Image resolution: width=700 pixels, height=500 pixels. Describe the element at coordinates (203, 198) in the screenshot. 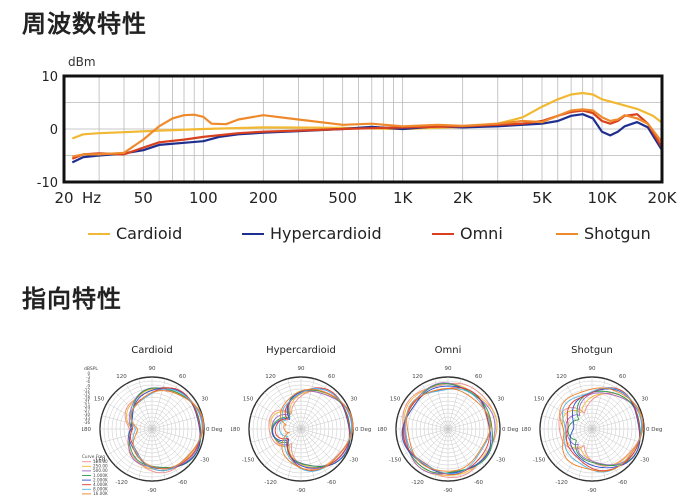

I see `x-tick-label: 100` at that location.